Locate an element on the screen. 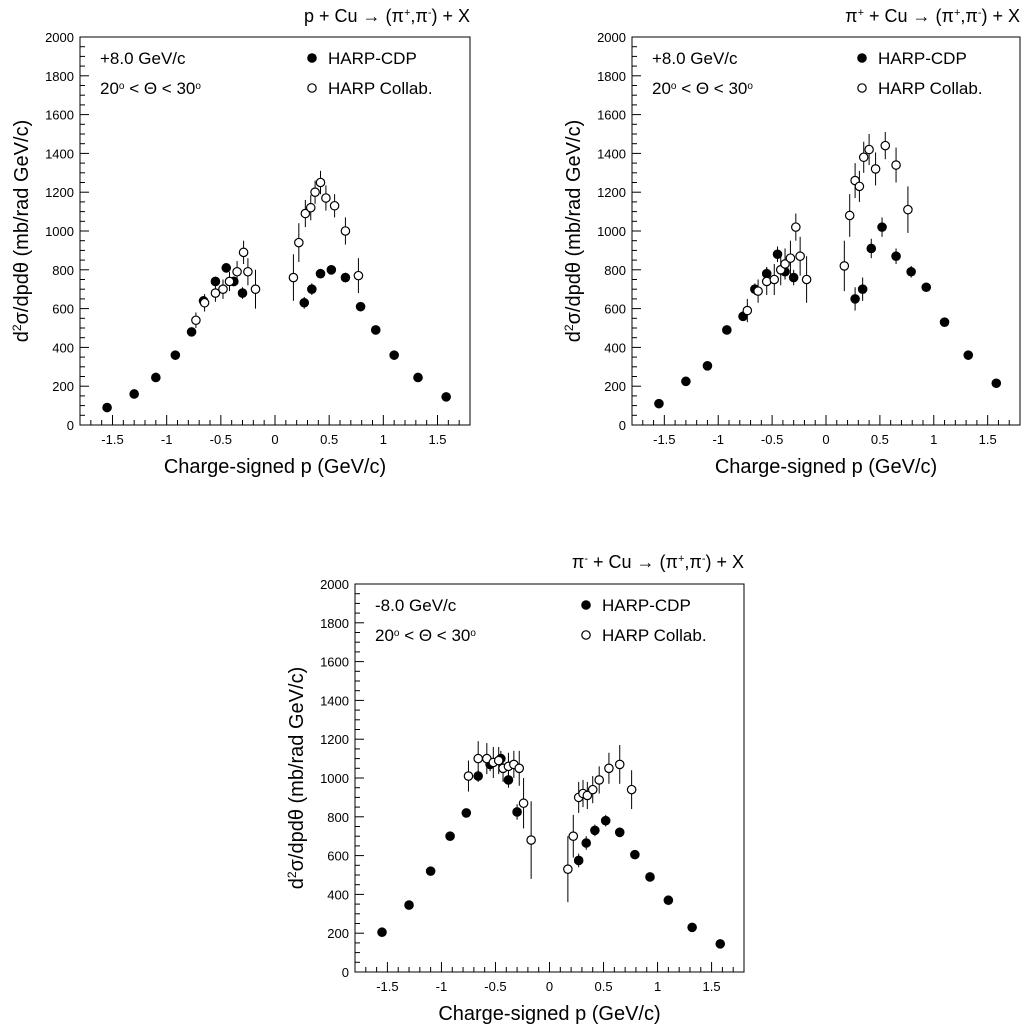  x-tick-label: 1 is located at coordinates (657, 986).